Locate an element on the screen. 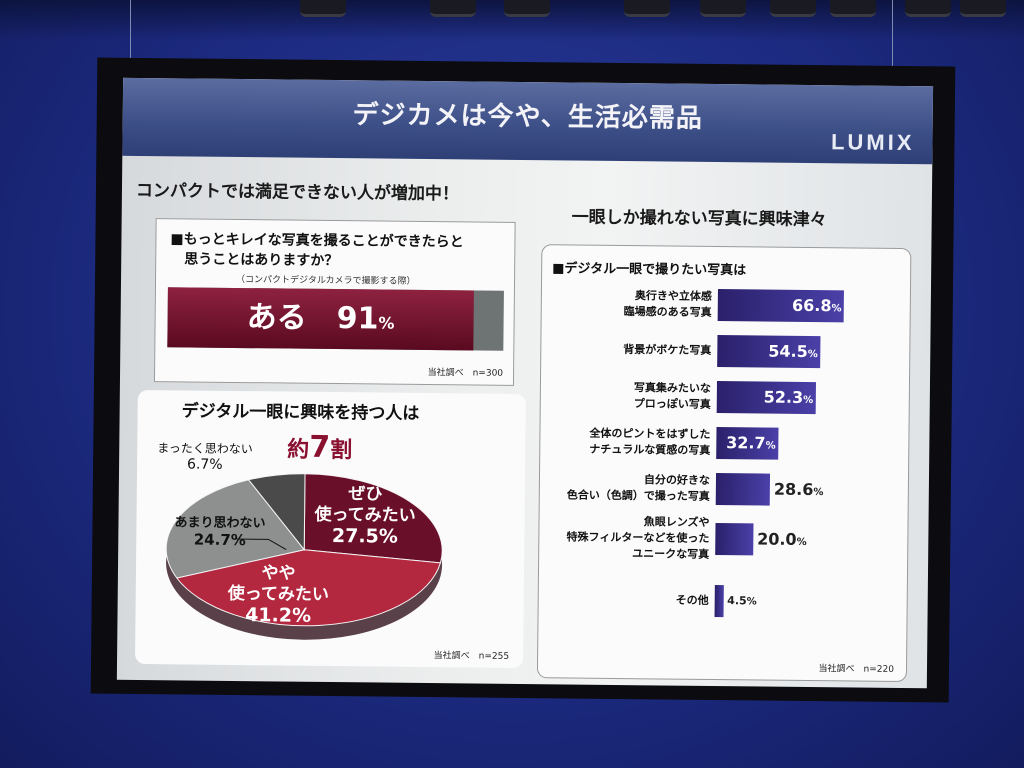 The width and height of the screenshot is (1024, 768). slide-banner: デジカメは今や、生活必需品 LUMIX is located at coordinates (528, 121).